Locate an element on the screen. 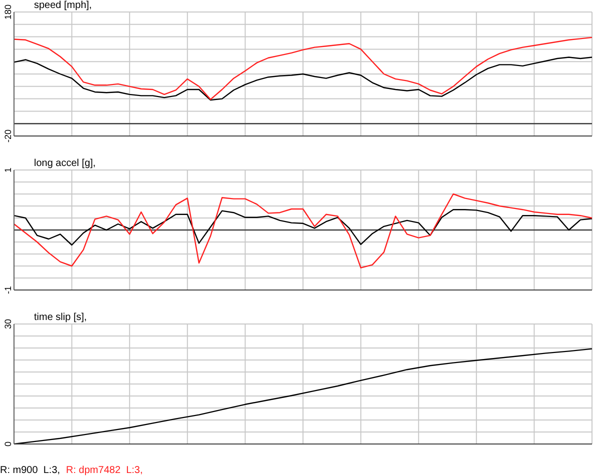  text: R: m900 L:3, is located at coordinates (30, 470).